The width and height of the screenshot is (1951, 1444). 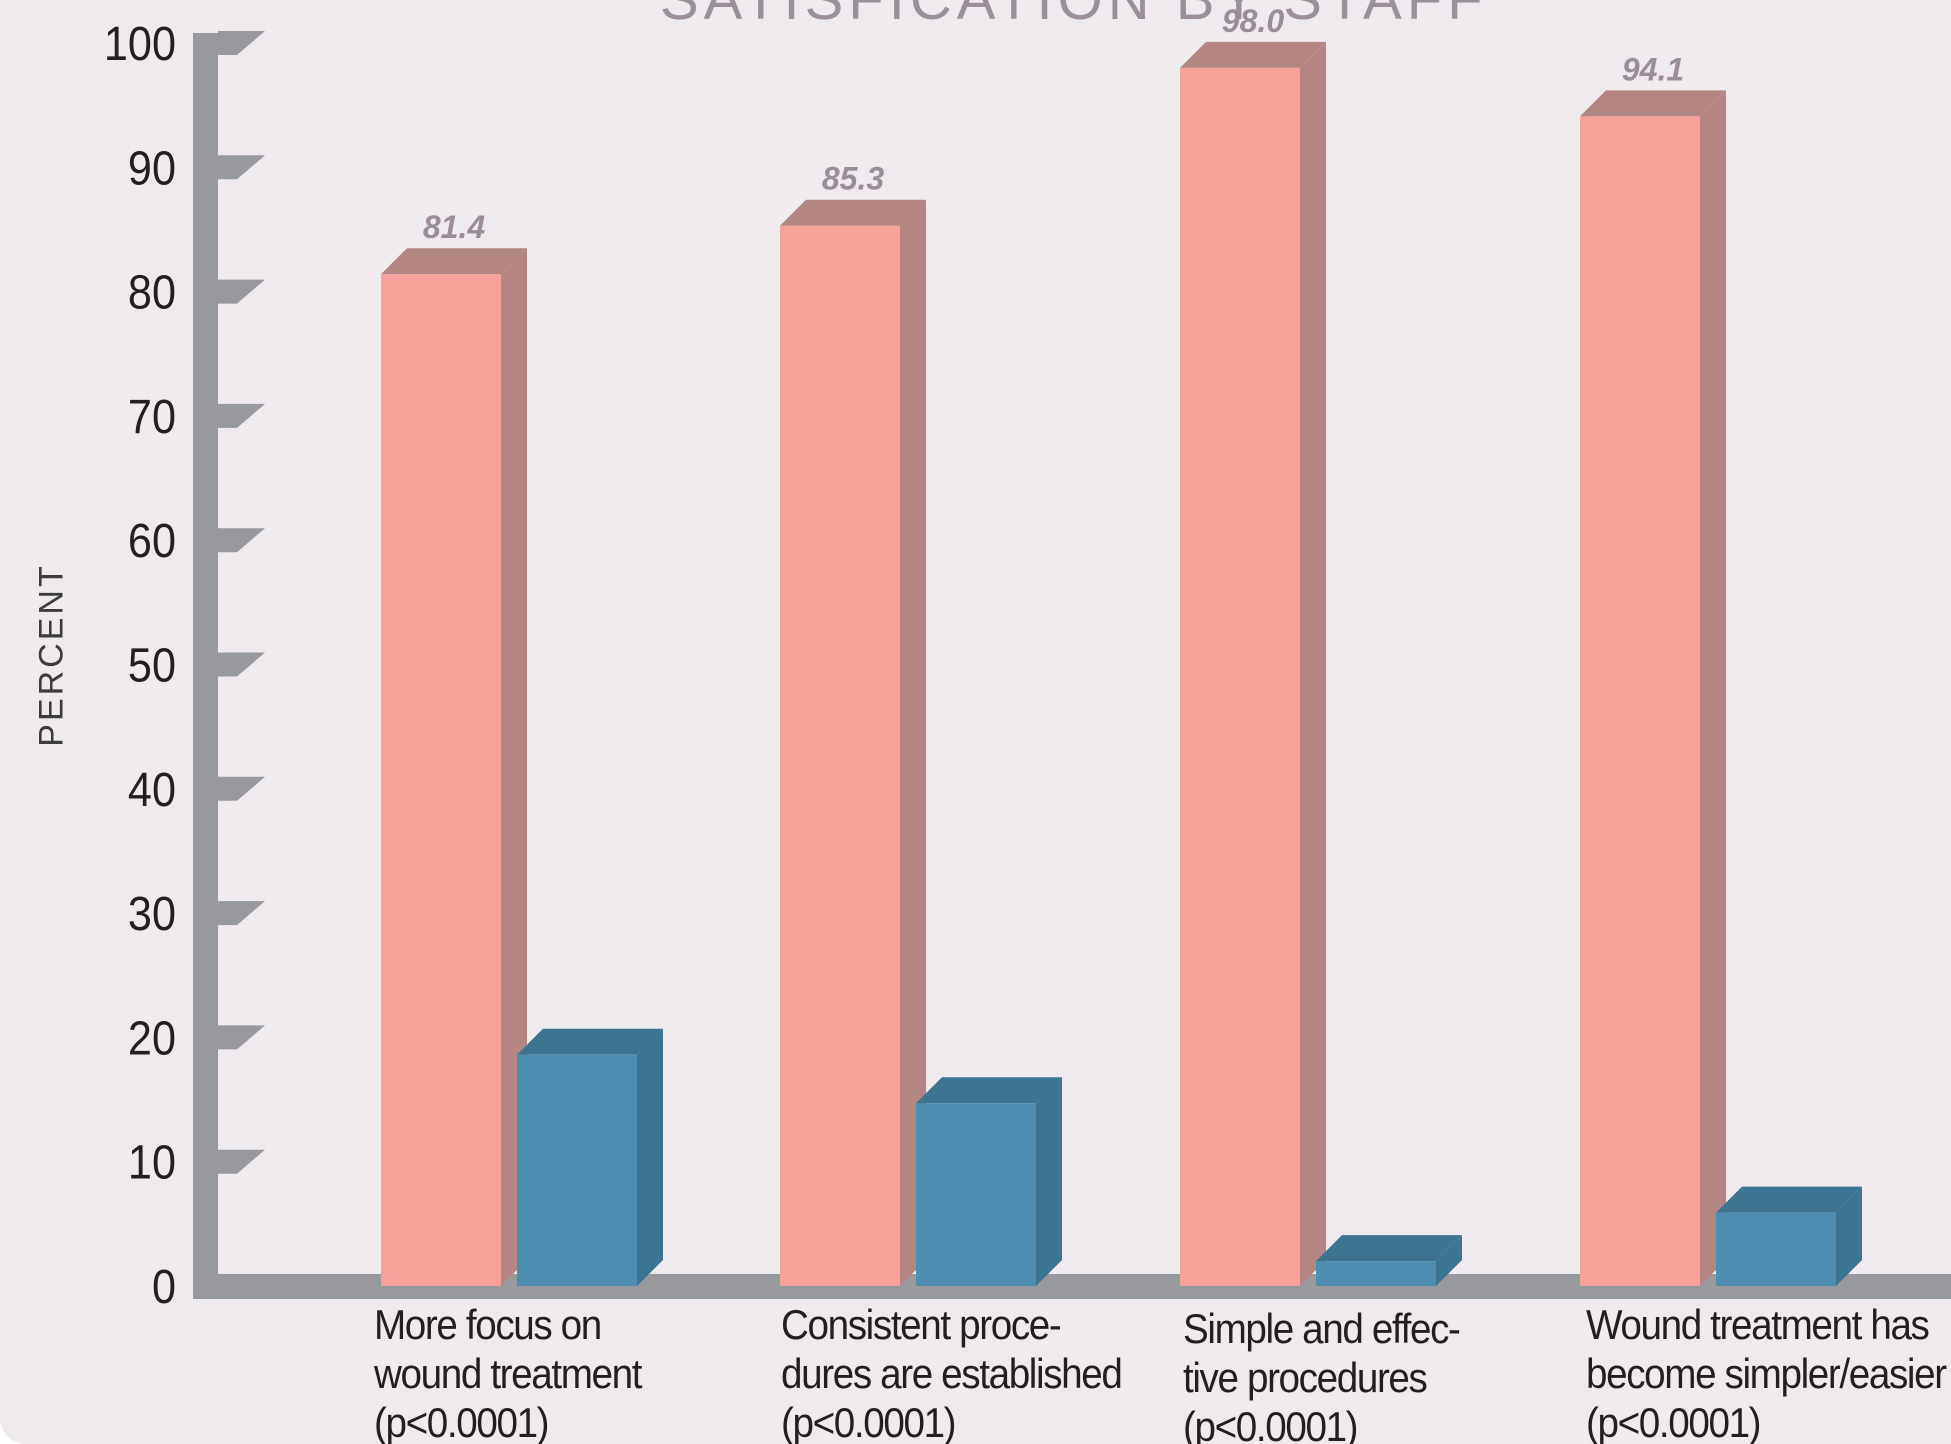 What do you see at coordinates (152, 541) in the screenshot?
I see `y-tick-label-60: 60` at bounding box center [152, 541].